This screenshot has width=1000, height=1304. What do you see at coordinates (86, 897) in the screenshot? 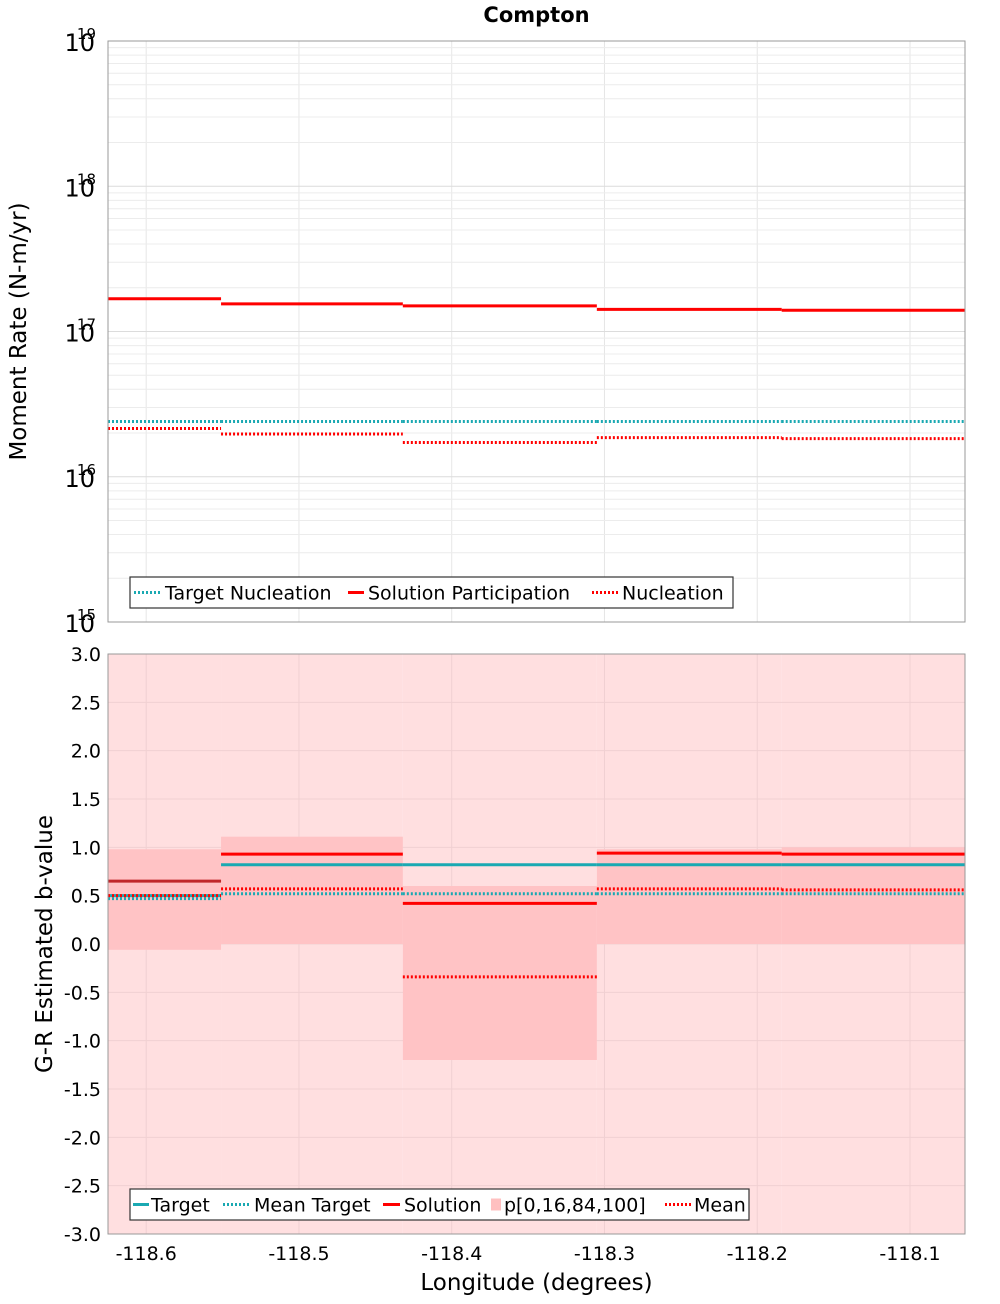
I see `bottom-y-tick-label: 0.5` at bounding box center [86, 897].